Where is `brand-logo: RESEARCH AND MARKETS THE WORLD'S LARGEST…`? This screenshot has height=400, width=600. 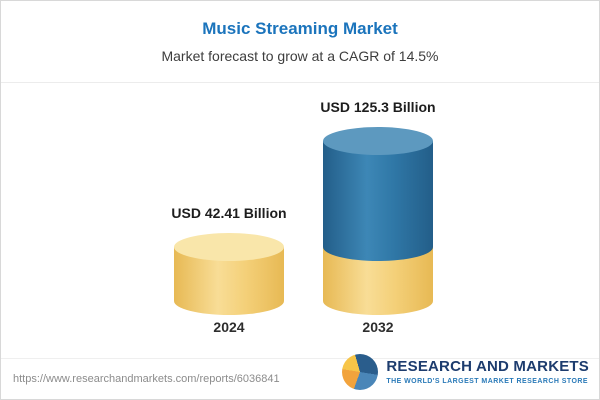 brand-logo: RESEARCH AND MARKETS THE WORLD'S LARGEST… is located at coordinates (465, 372).